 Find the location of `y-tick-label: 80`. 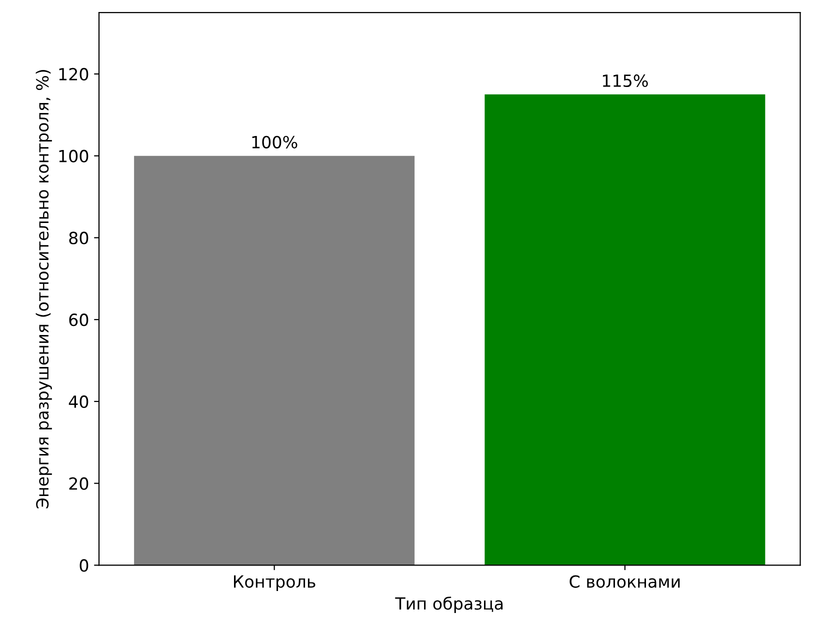

y-tick-label: 80 is located at coordinates (78, 238).